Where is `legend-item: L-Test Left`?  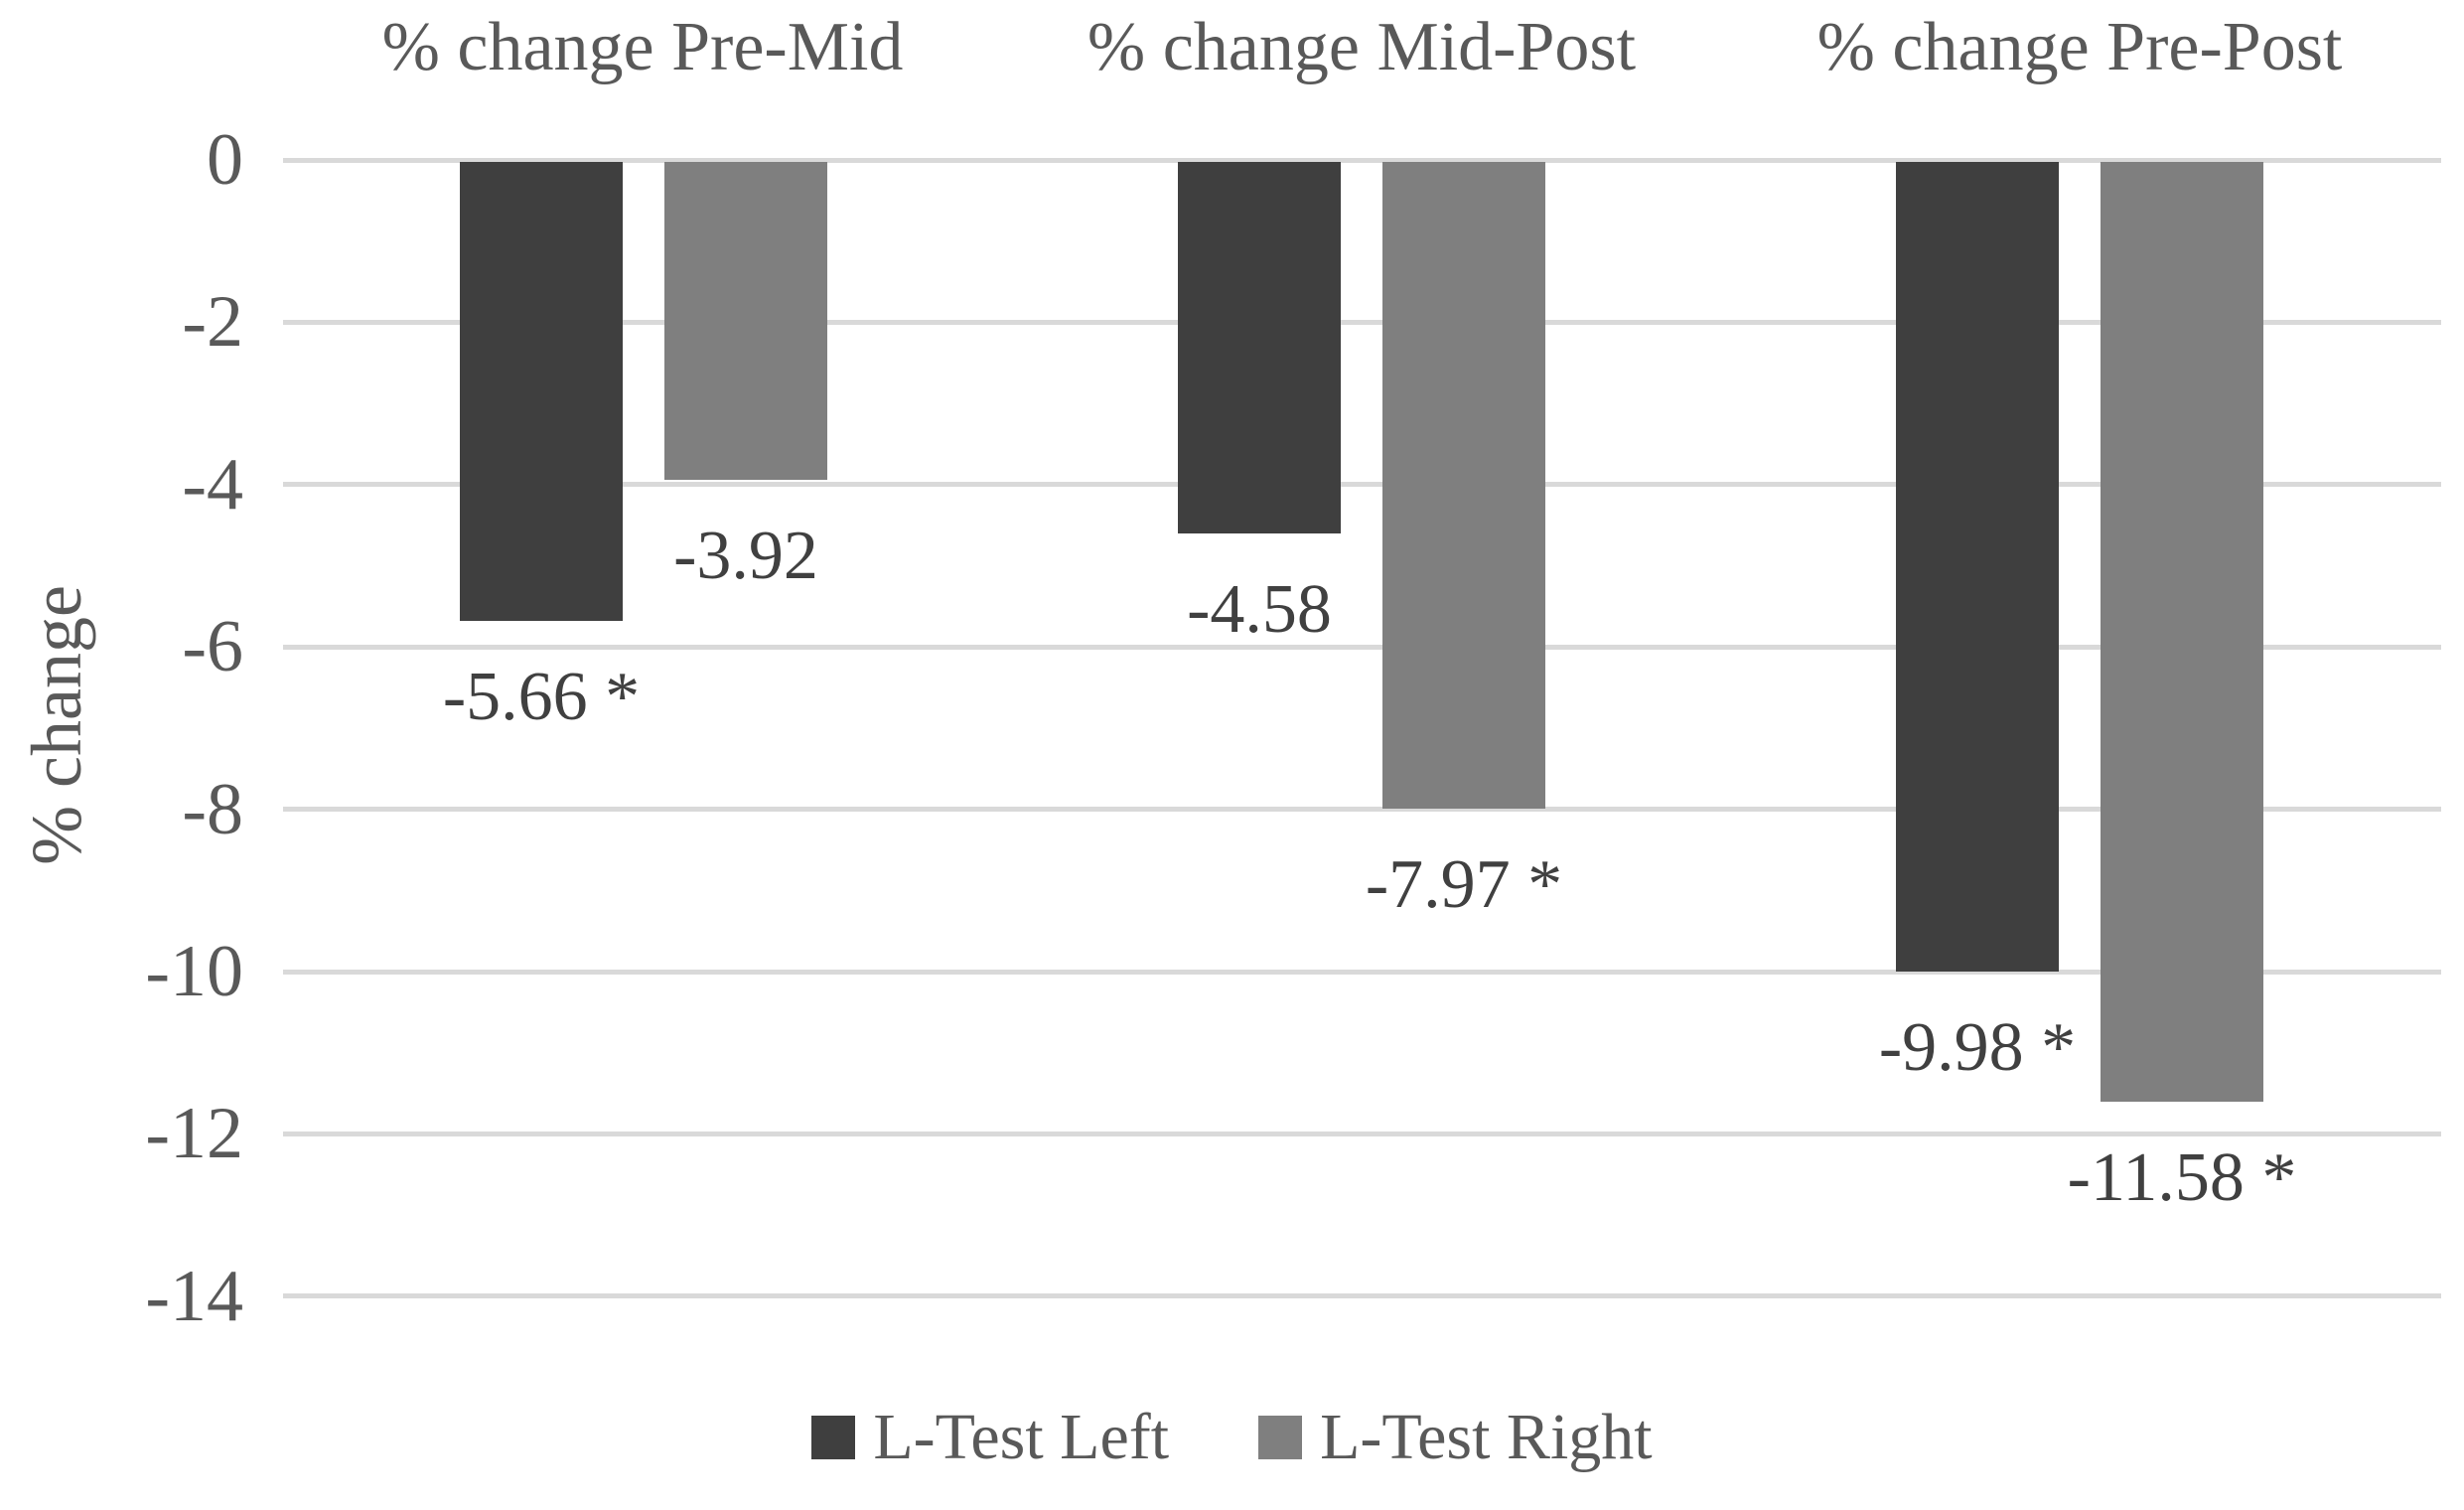 legend-item: L-Test Left is located at coordinates (990, 1438).